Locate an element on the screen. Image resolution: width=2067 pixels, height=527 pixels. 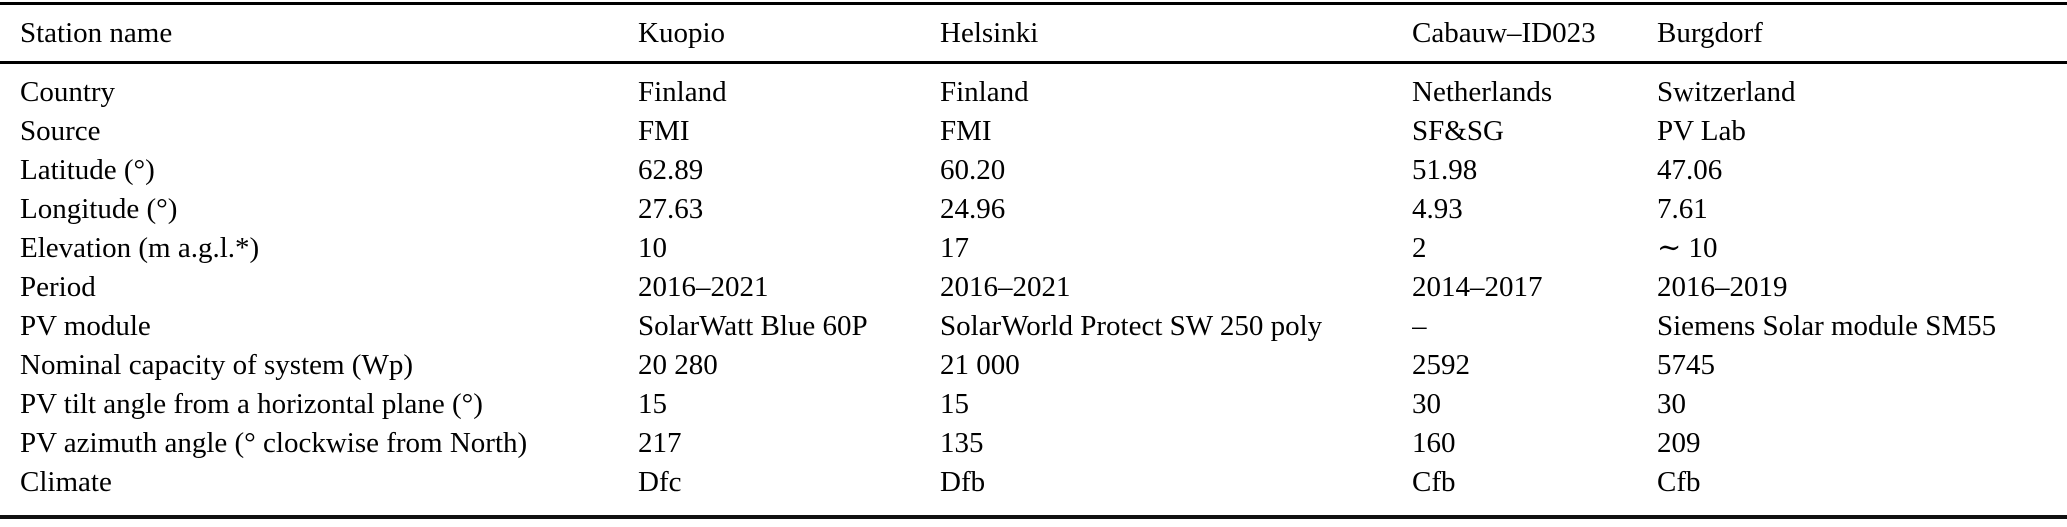
column-header-kuopio: Kuopio is located at coordinates (789, 33).